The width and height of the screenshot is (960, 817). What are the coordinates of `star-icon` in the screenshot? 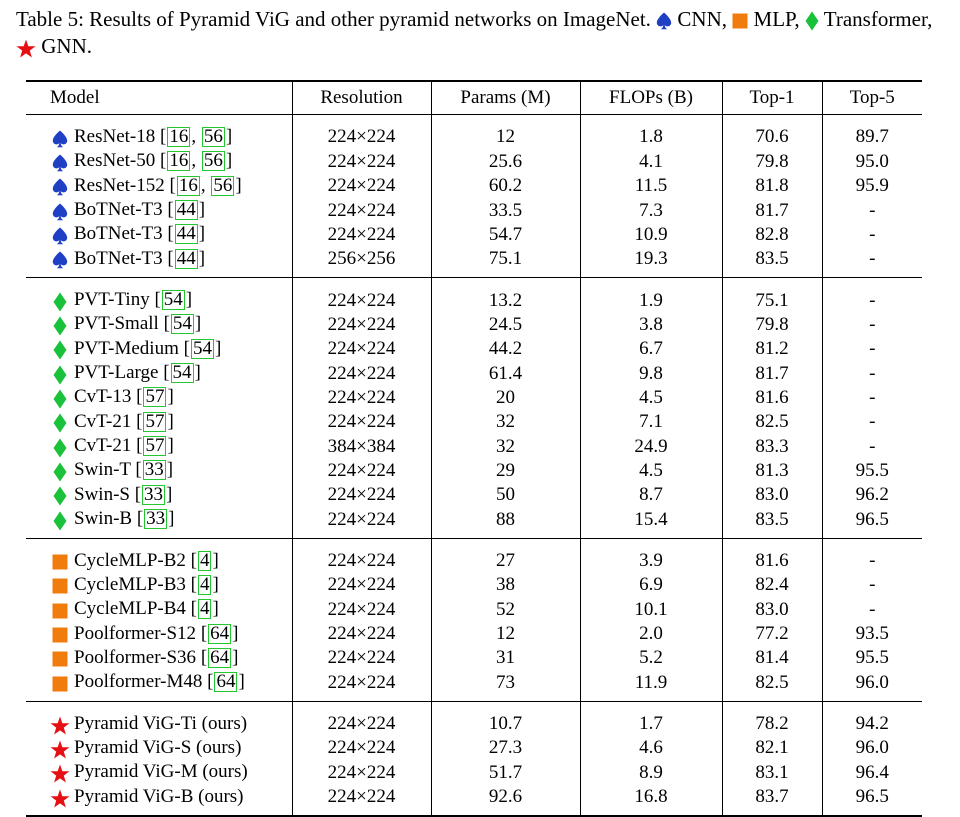 It's located at (60, 797).